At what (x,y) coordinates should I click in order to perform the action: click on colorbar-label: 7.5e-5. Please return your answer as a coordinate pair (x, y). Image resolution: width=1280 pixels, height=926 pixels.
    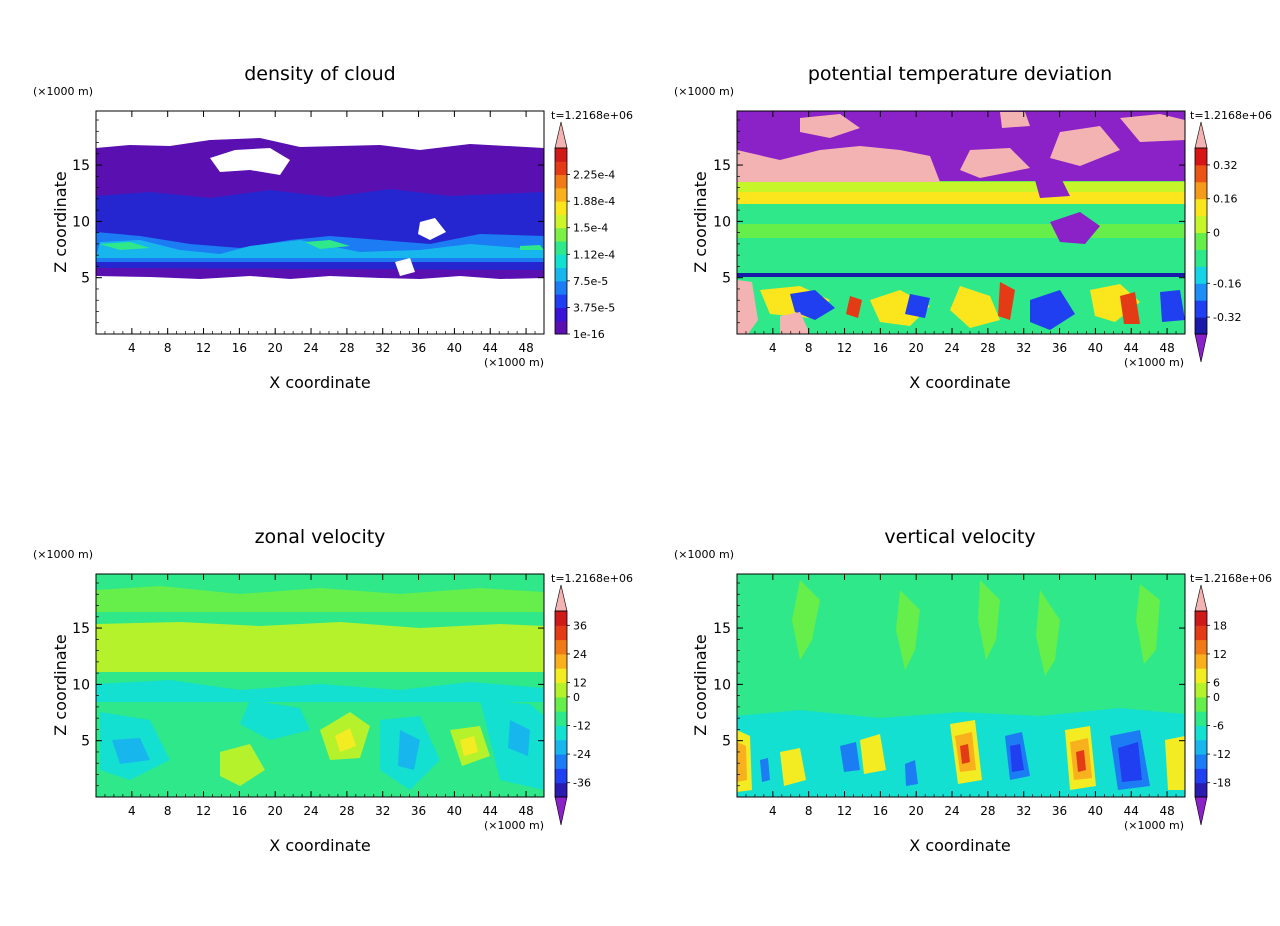
    Looking at the image, I should click on (590, 281).